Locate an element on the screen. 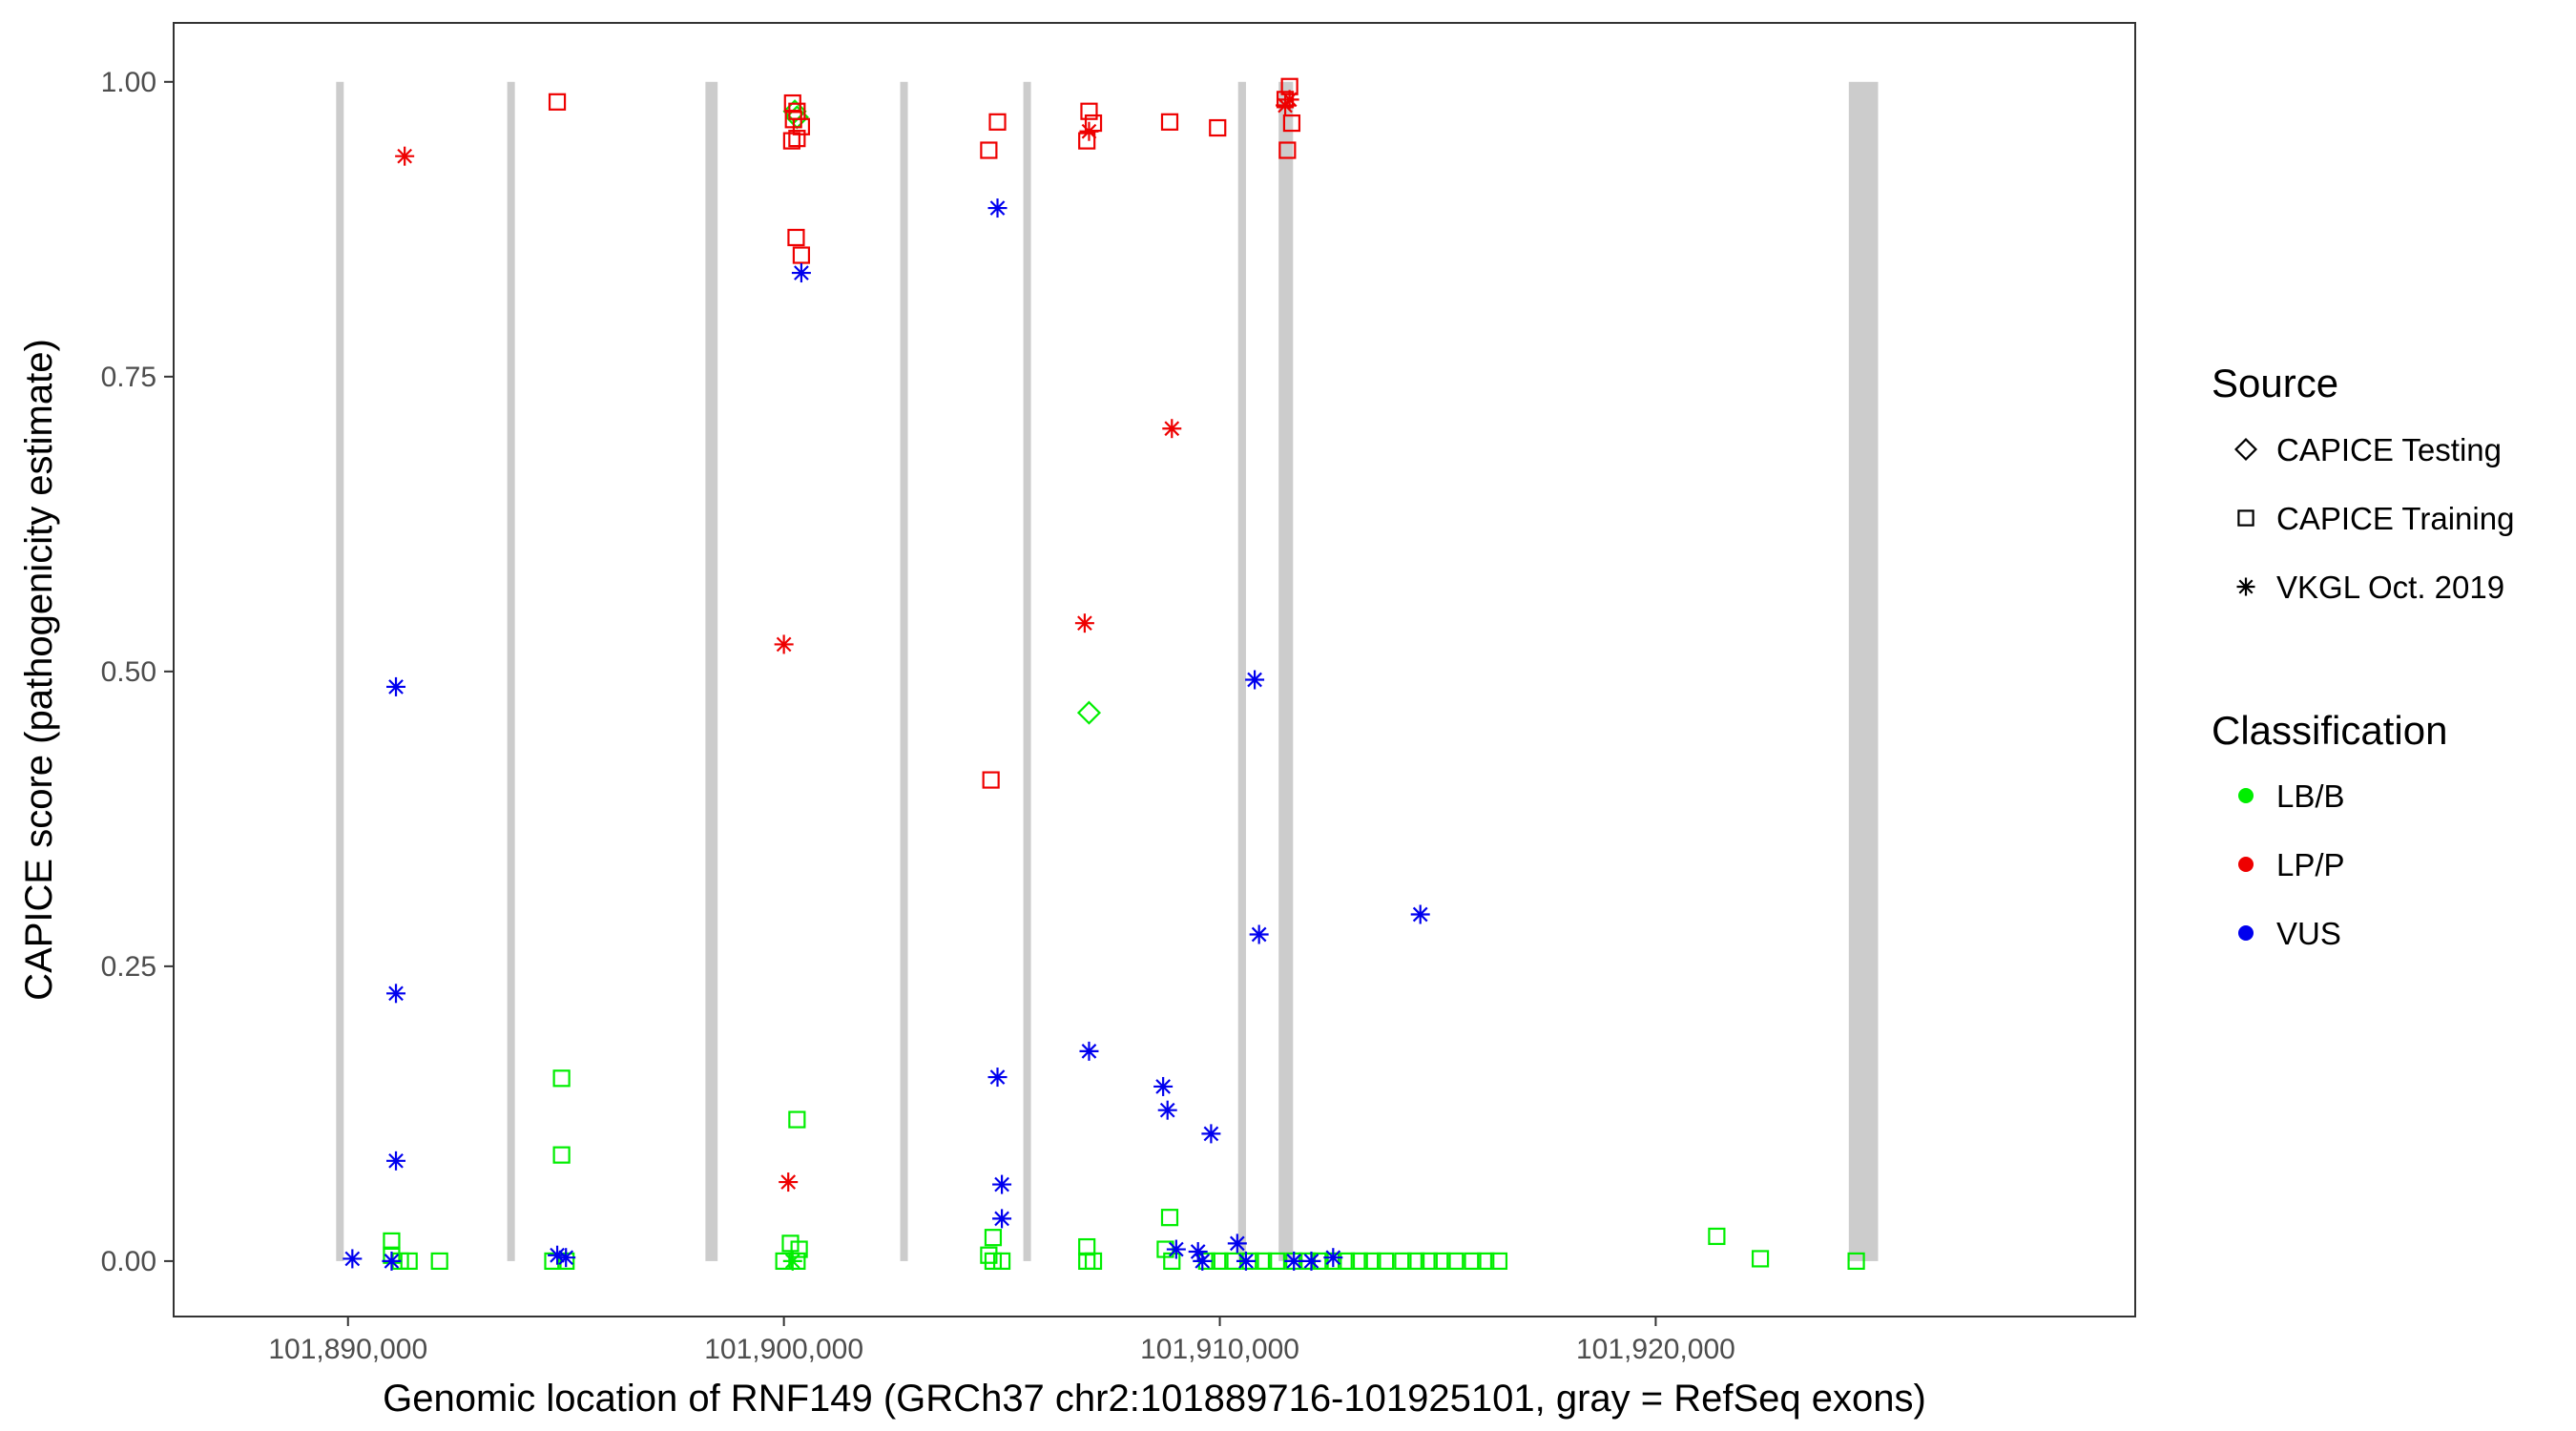  legend-label: CAPICE Training is located at coordinates (2395, 518).